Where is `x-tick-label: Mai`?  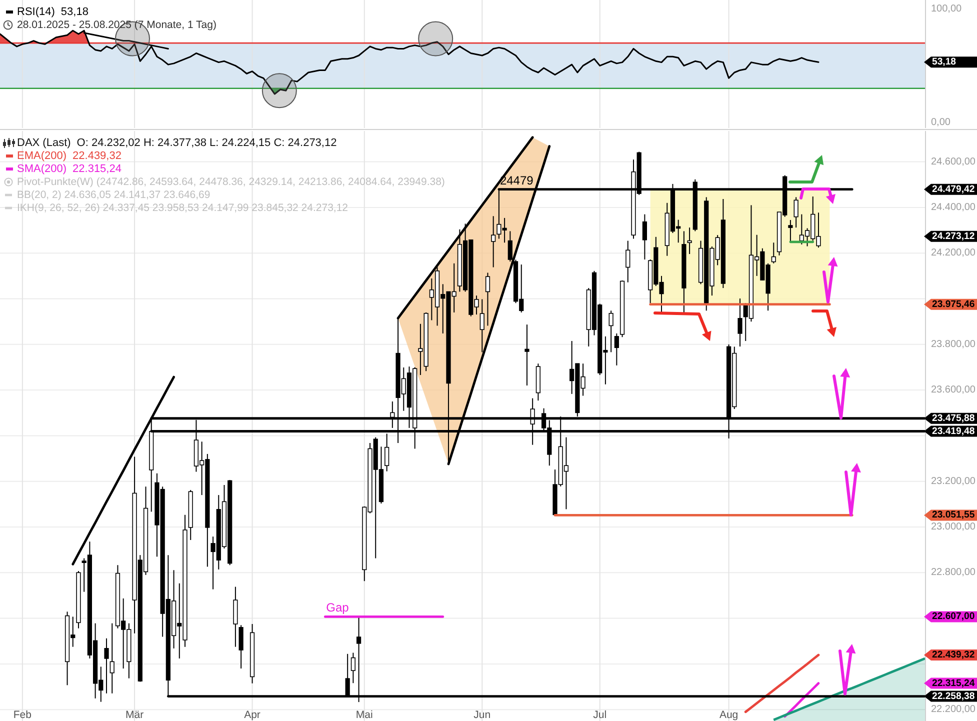 x-tick-label: Mai is located at coordinates (364, 715).